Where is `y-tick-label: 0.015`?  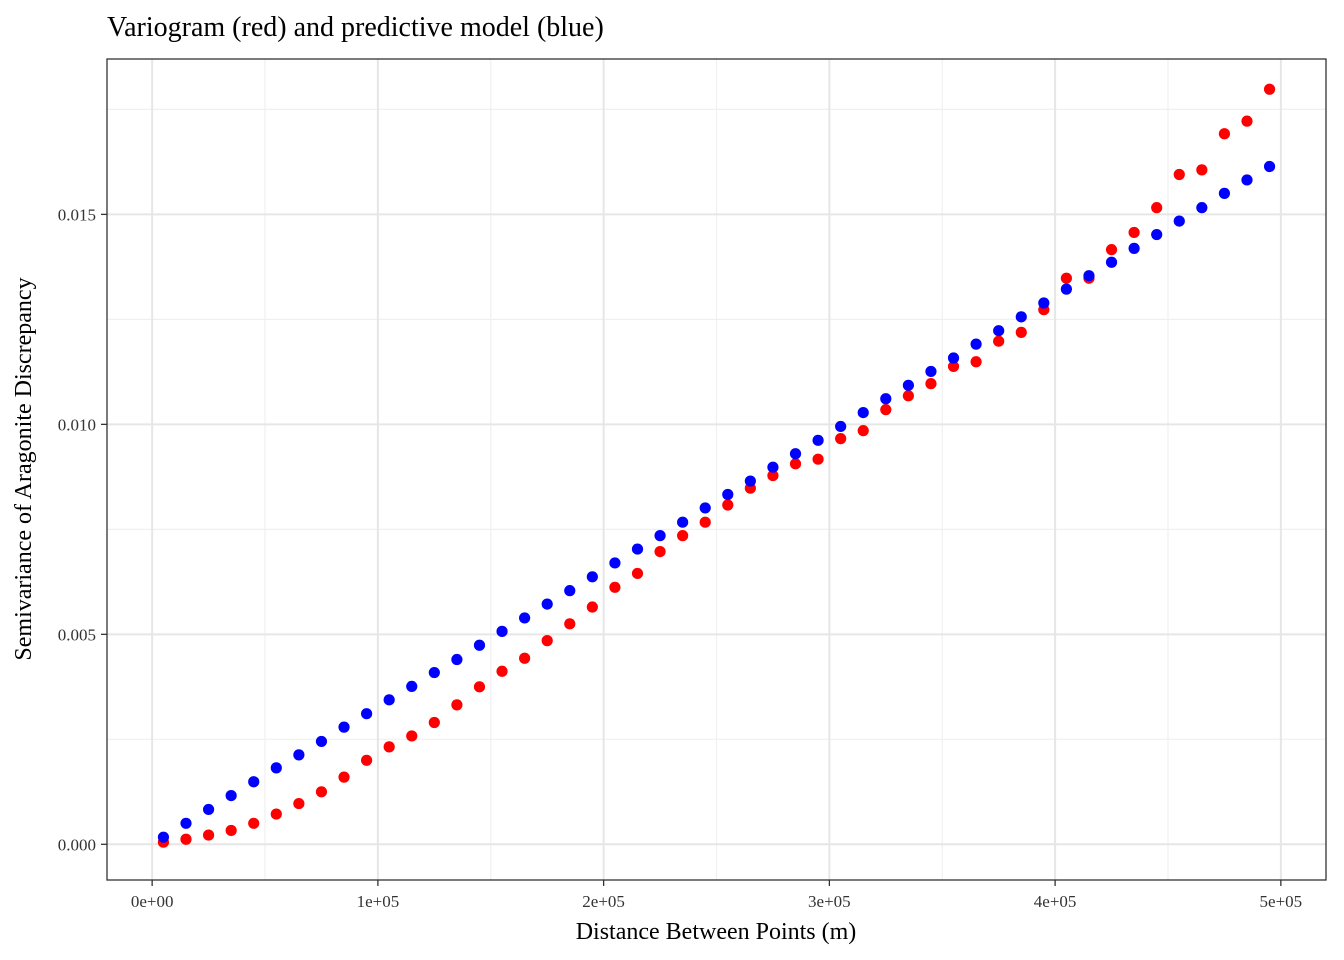
y-tick-label: 0.015 is located at coordinates (77, 214).